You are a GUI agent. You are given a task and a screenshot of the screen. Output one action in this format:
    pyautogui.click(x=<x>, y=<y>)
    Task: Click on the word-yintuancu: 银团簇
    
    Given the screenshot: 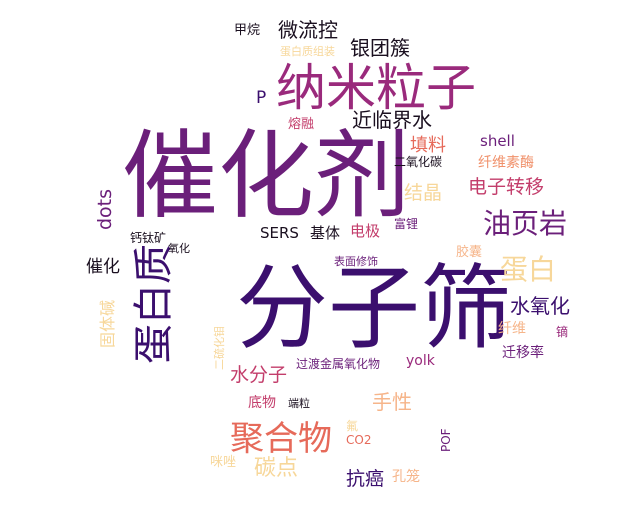 What is the action you would take?
    pyautogui.click(x=380, y=48)
    